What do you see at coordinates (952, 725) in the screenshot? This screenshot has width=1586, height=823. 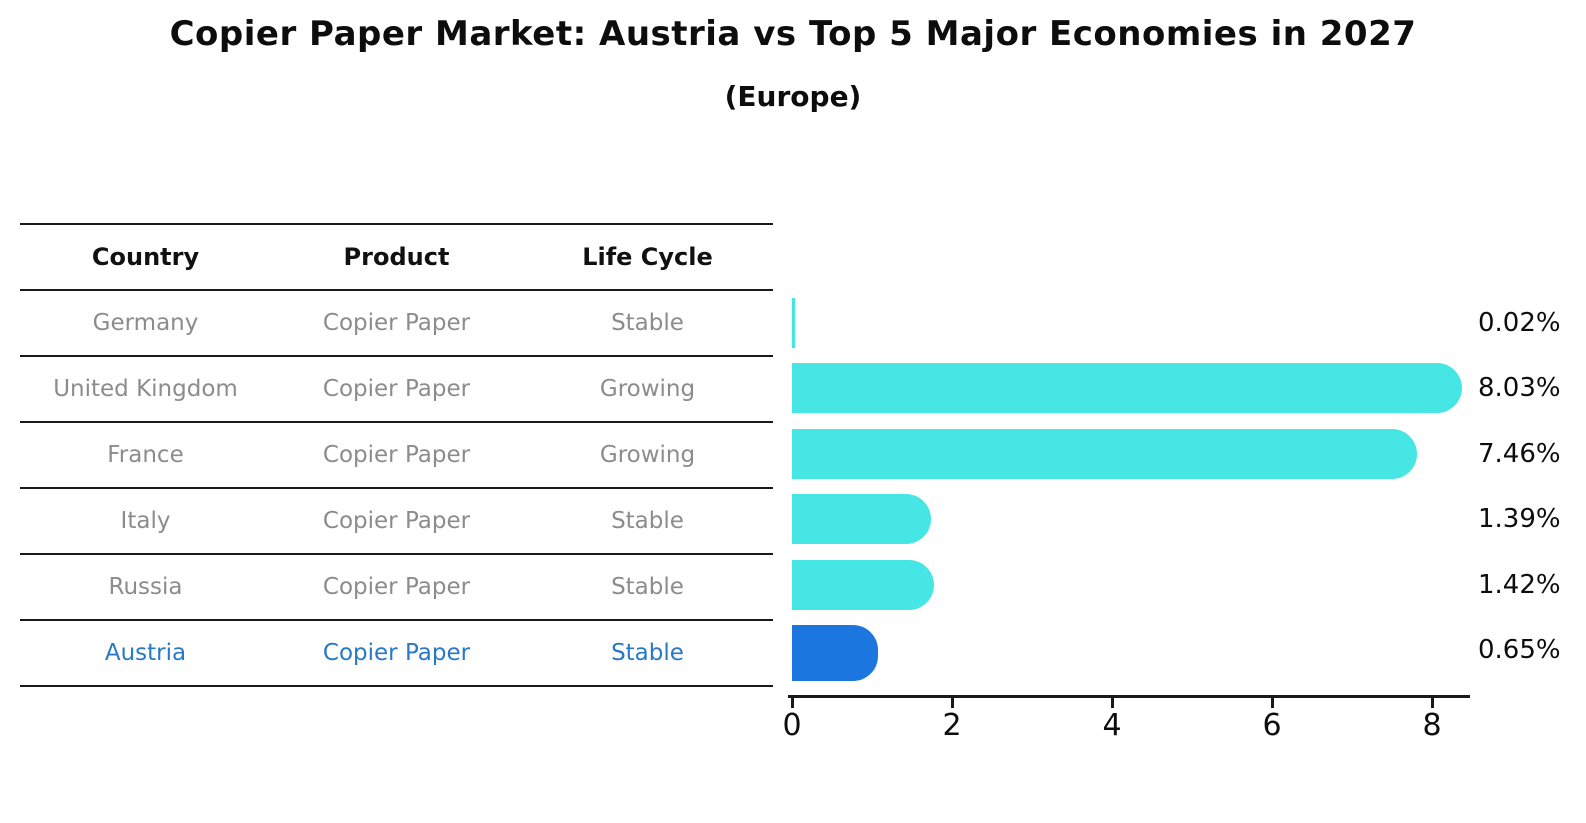 I see `x-tick-label-2: 2` at bounding box center [952, 725].